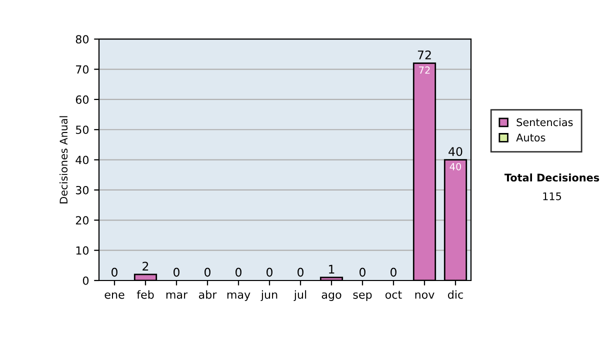  Describe the element at coordinates (393, 294) in the screenshot. I see `x-tick-label: oct` at that location.